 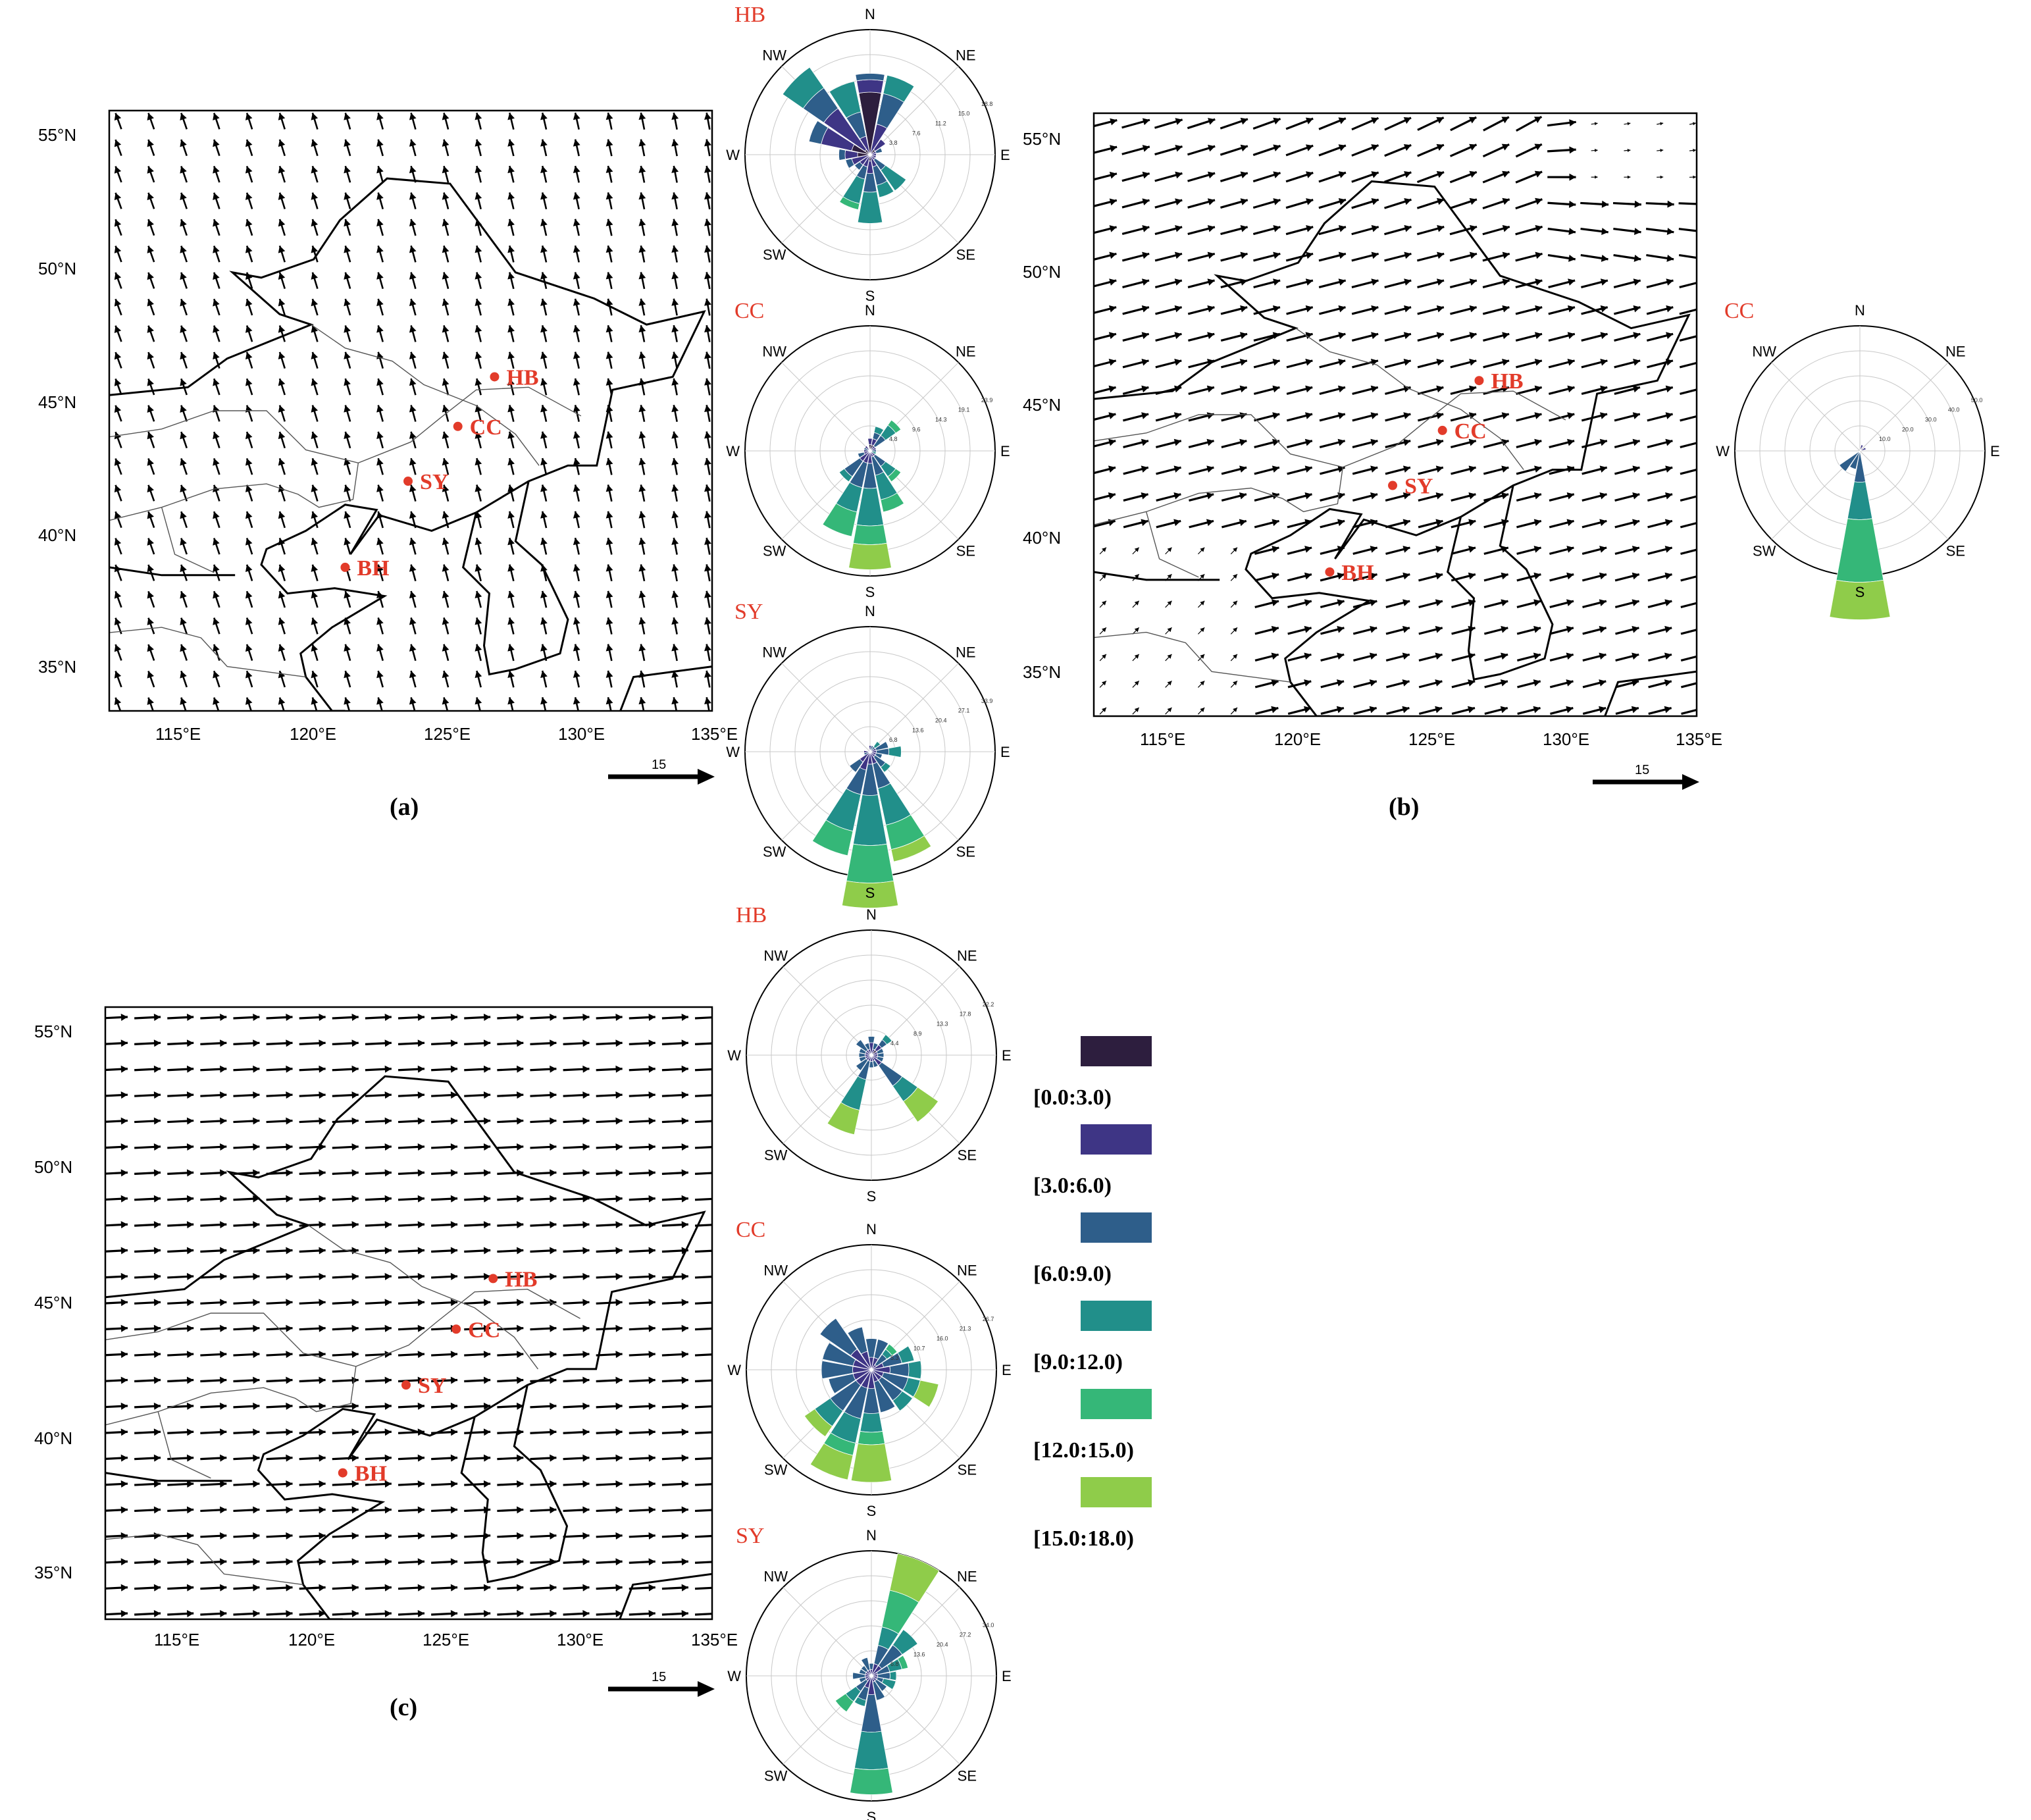 I want to click on reference-vector-label: 15, so click(x=659, y=765).